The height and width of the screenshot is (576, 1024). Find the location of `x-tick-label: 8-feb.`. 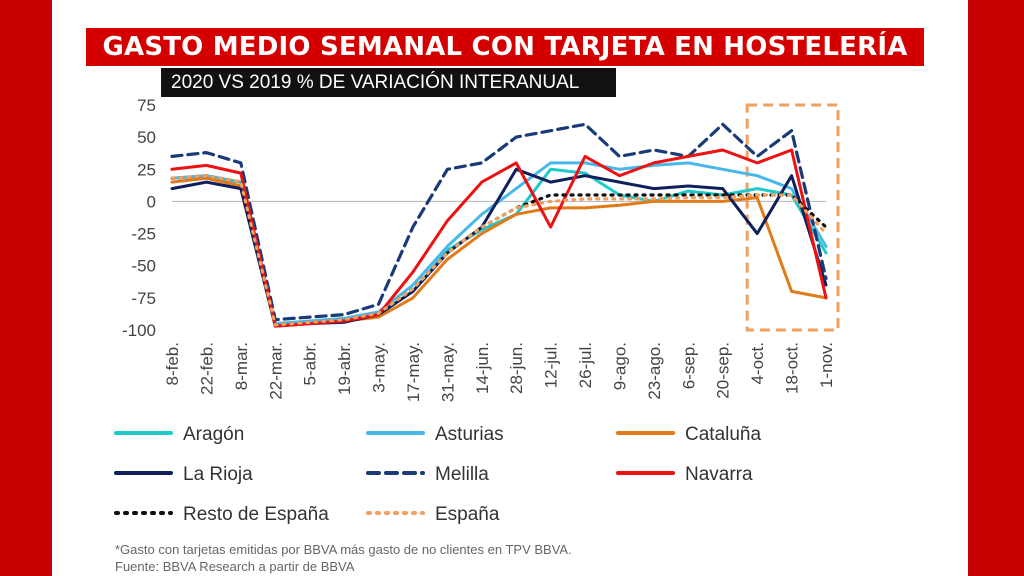

x-tick-label: 8-feb. is located at coordinates (172, 363).